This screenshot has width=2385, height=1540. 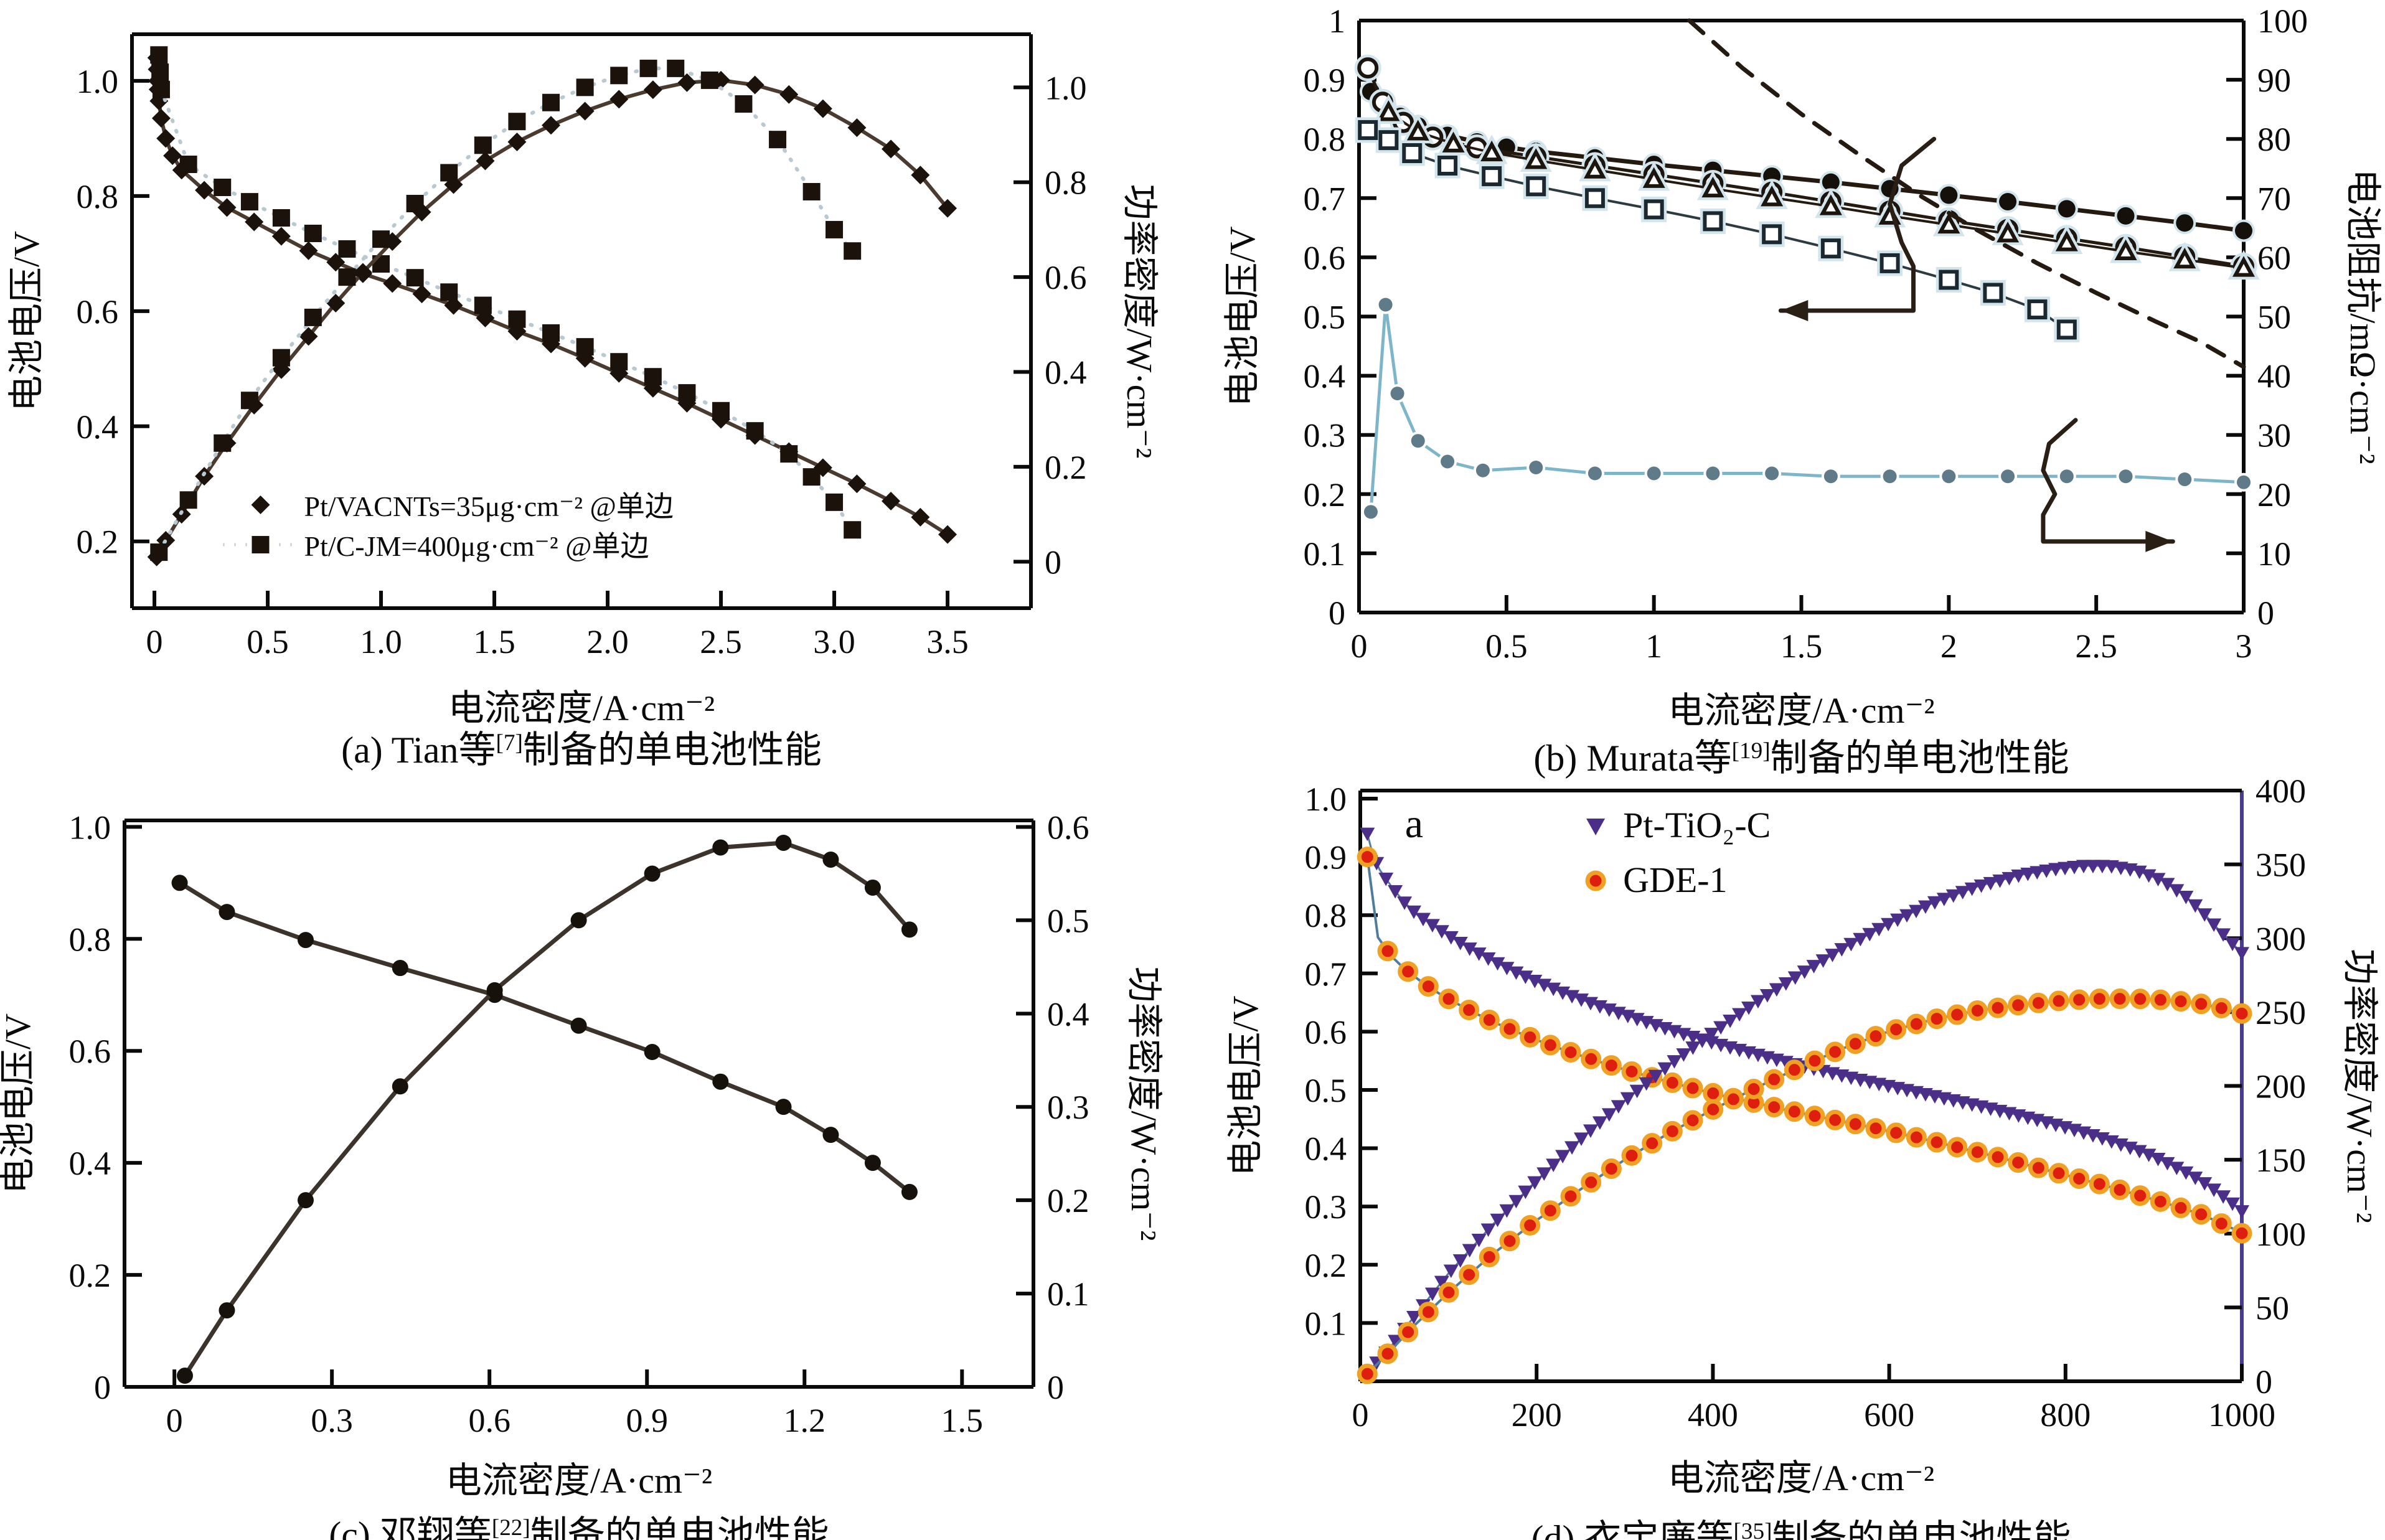 I want to click on y-right-tick-label: 150, so click(x=2281, y=1160).